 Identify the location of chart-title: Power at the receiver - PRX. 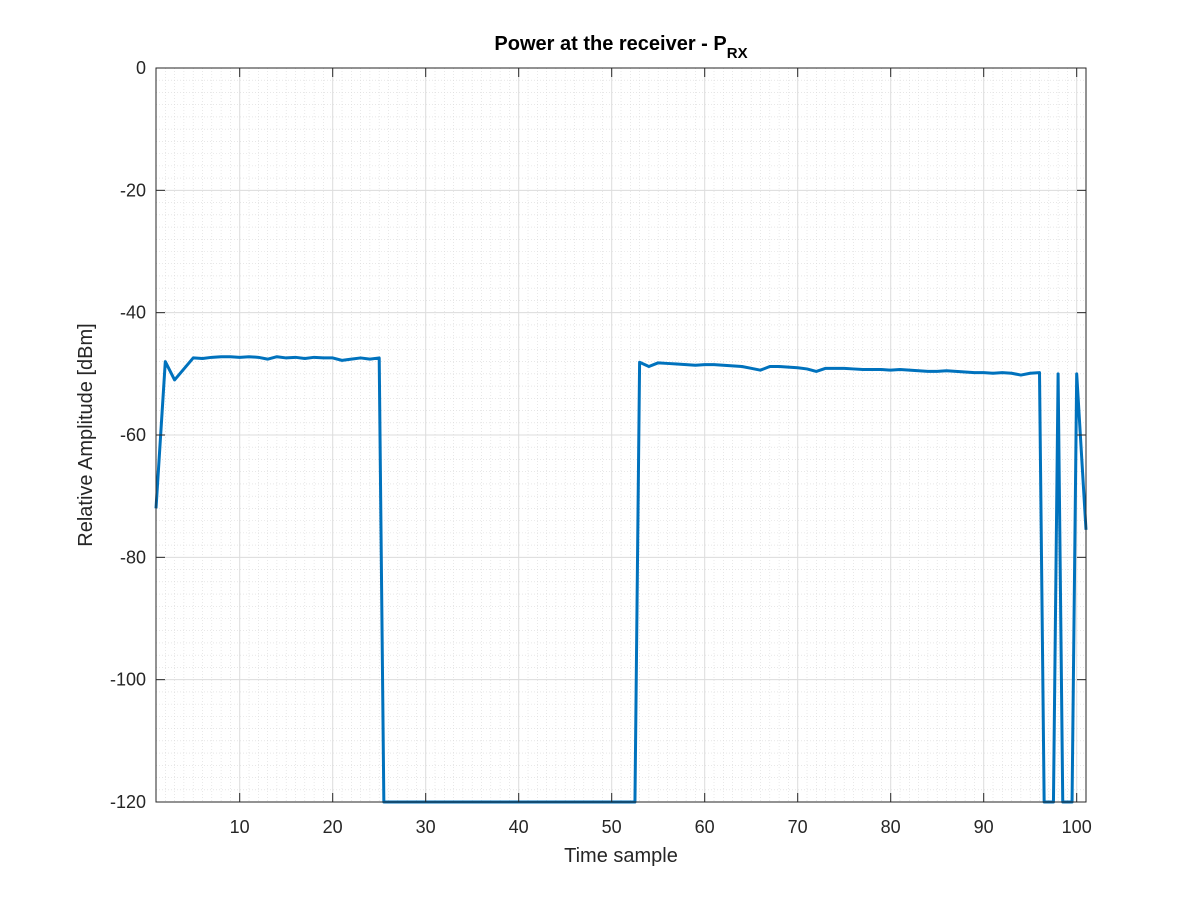
(620, 47).